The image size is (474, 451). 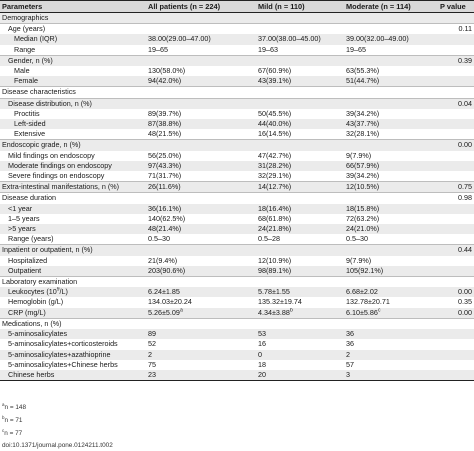 What do you see at coordinates (357, 239) in the screenshot?
I see `moderate-cell: 0.5–30` at bounding box center [357, 239].